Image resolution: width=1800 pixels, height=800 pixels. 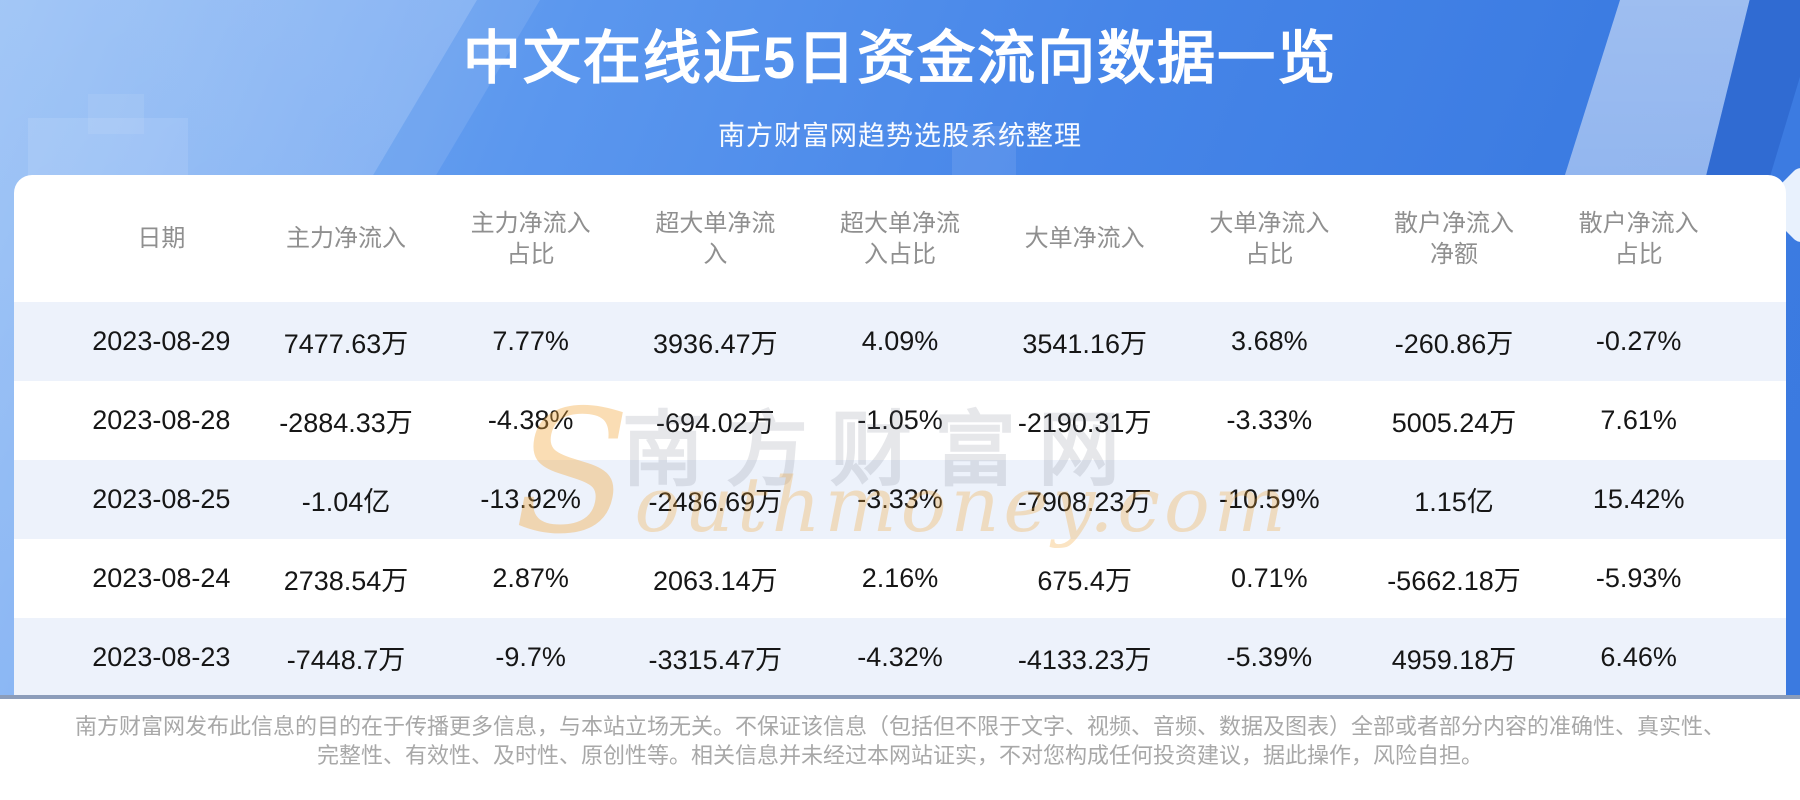 What do you see at coordinates (161, 341) in the screenshot?
I see `table-cell: 2023-08-29` at bounding box center [161, 341].